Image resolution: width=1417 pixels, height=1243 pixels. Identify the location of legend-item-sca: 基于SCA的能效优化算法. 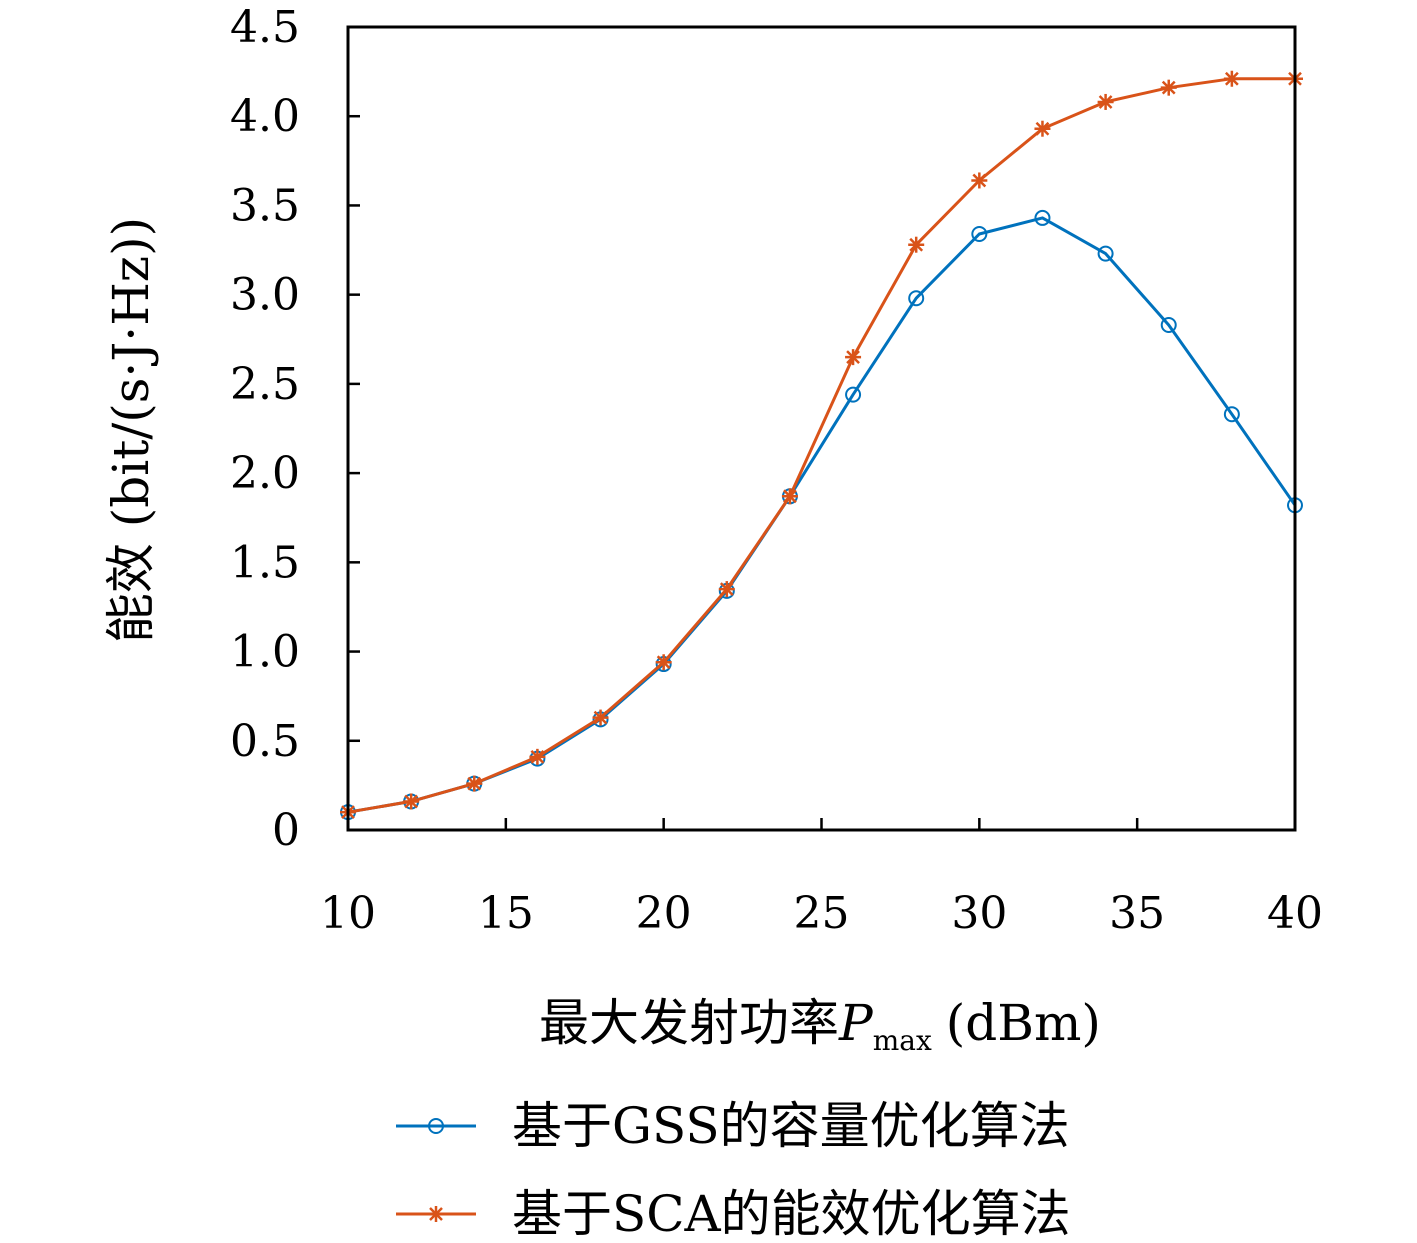
(733, 1214).